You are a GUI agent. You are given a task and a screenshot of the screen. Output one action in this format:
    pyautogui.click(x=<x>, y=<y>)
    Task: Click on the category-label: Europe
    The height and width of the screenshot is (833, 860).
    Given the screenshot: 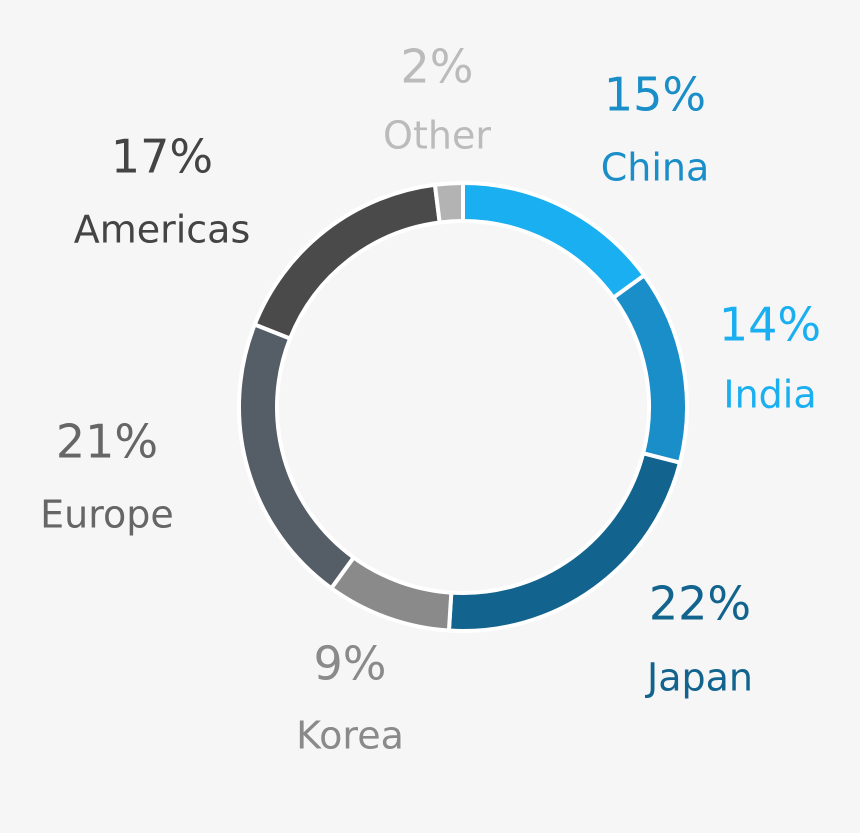 What is the action you would take?
    pyautogui.click(x=107, y=515)
    